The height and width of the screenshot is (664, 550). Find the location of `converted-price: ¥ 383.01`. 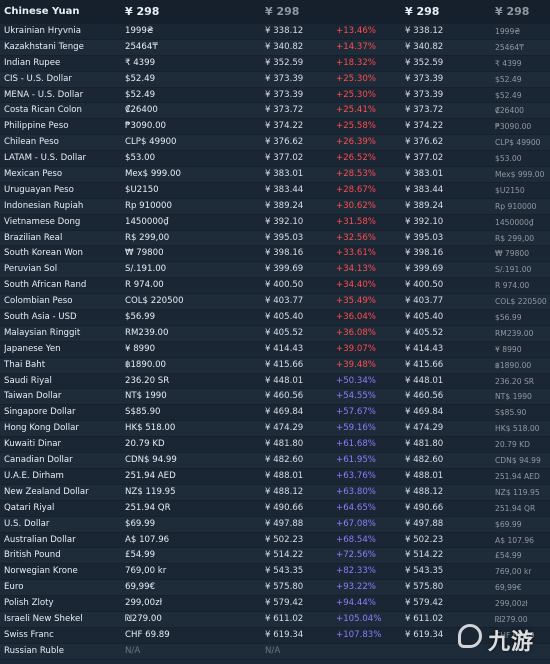

converted-price: ¥ 383.01 is located at coordinates (284, 174).